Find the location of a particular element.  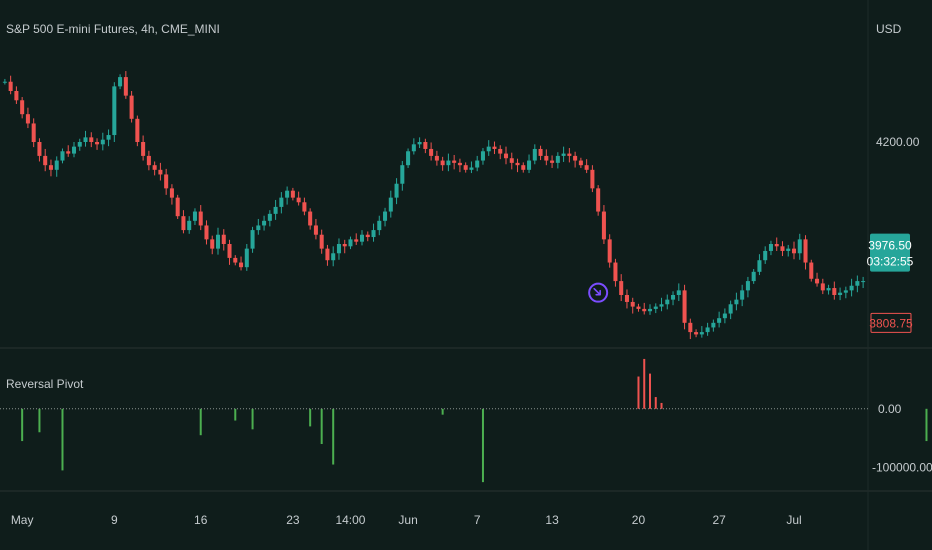

symbol-title: S&P 500 E-mini Futures, 4h, CME_MINI is located at coordinates (113, 29).